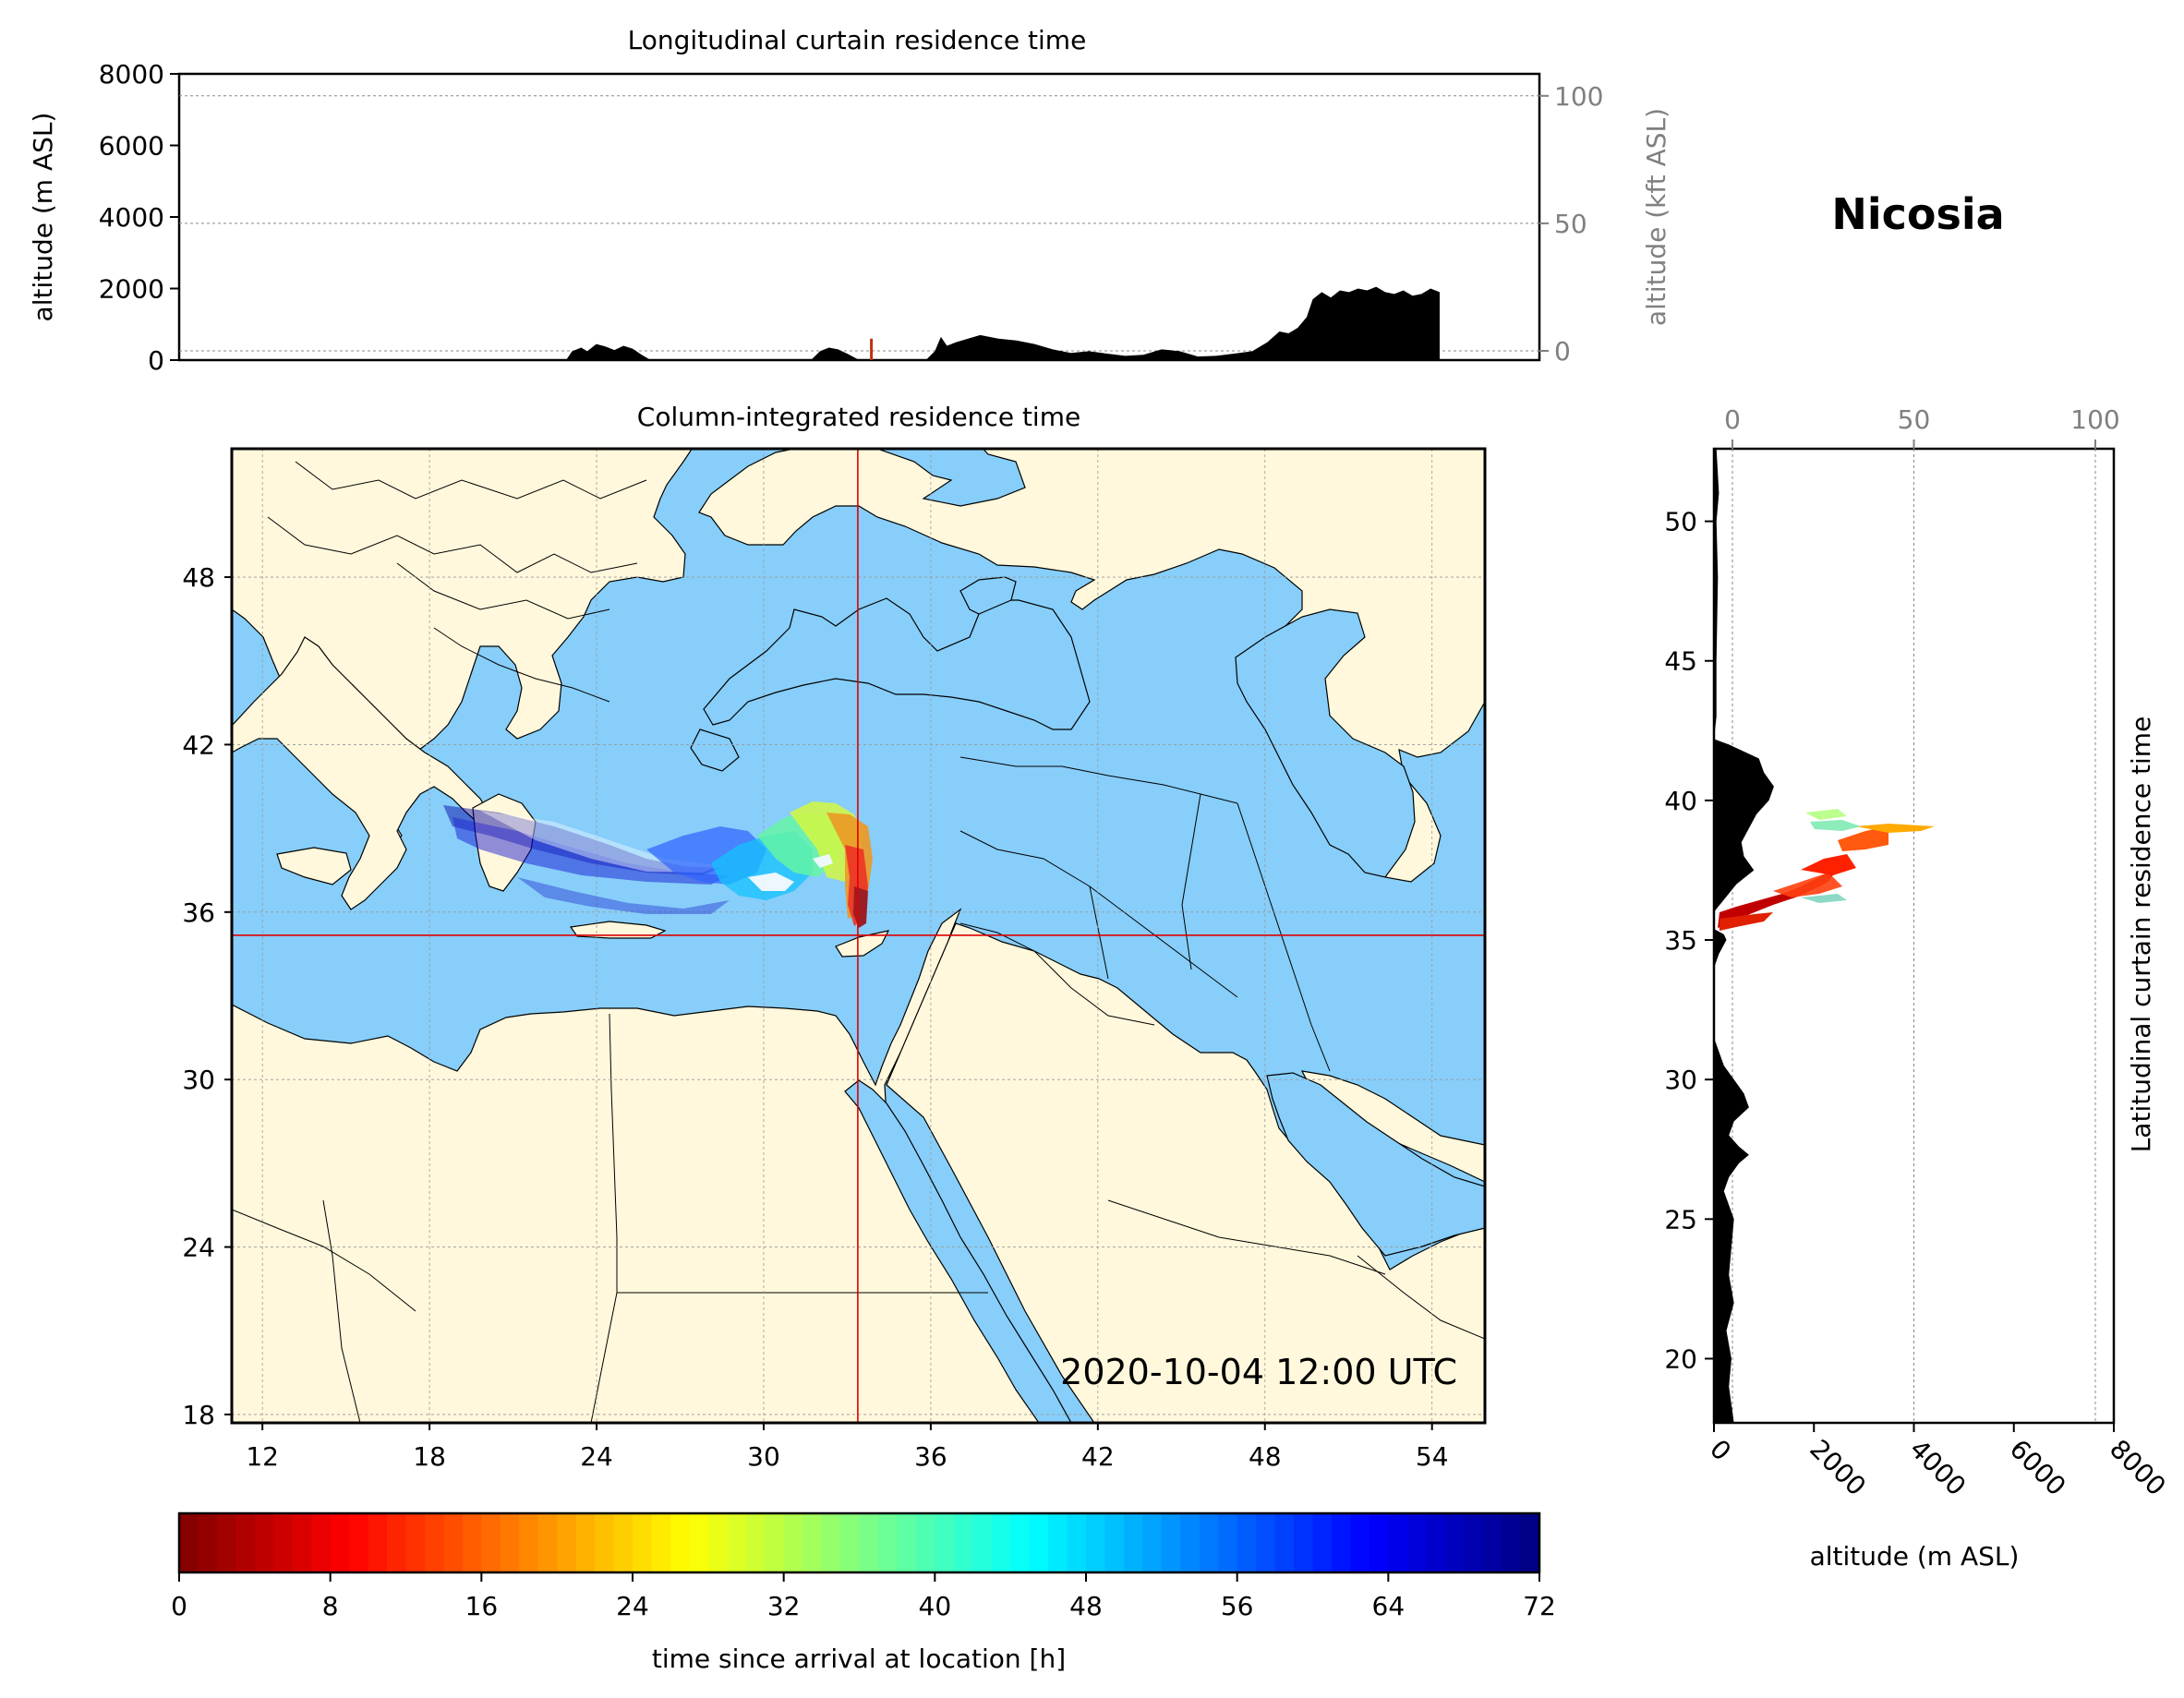 The image size is (2184, 1698). What do you see at coordinates (1680, 801) in the screenshot?
I see `ytick-label: 40` at bounding box center [1680, 801].